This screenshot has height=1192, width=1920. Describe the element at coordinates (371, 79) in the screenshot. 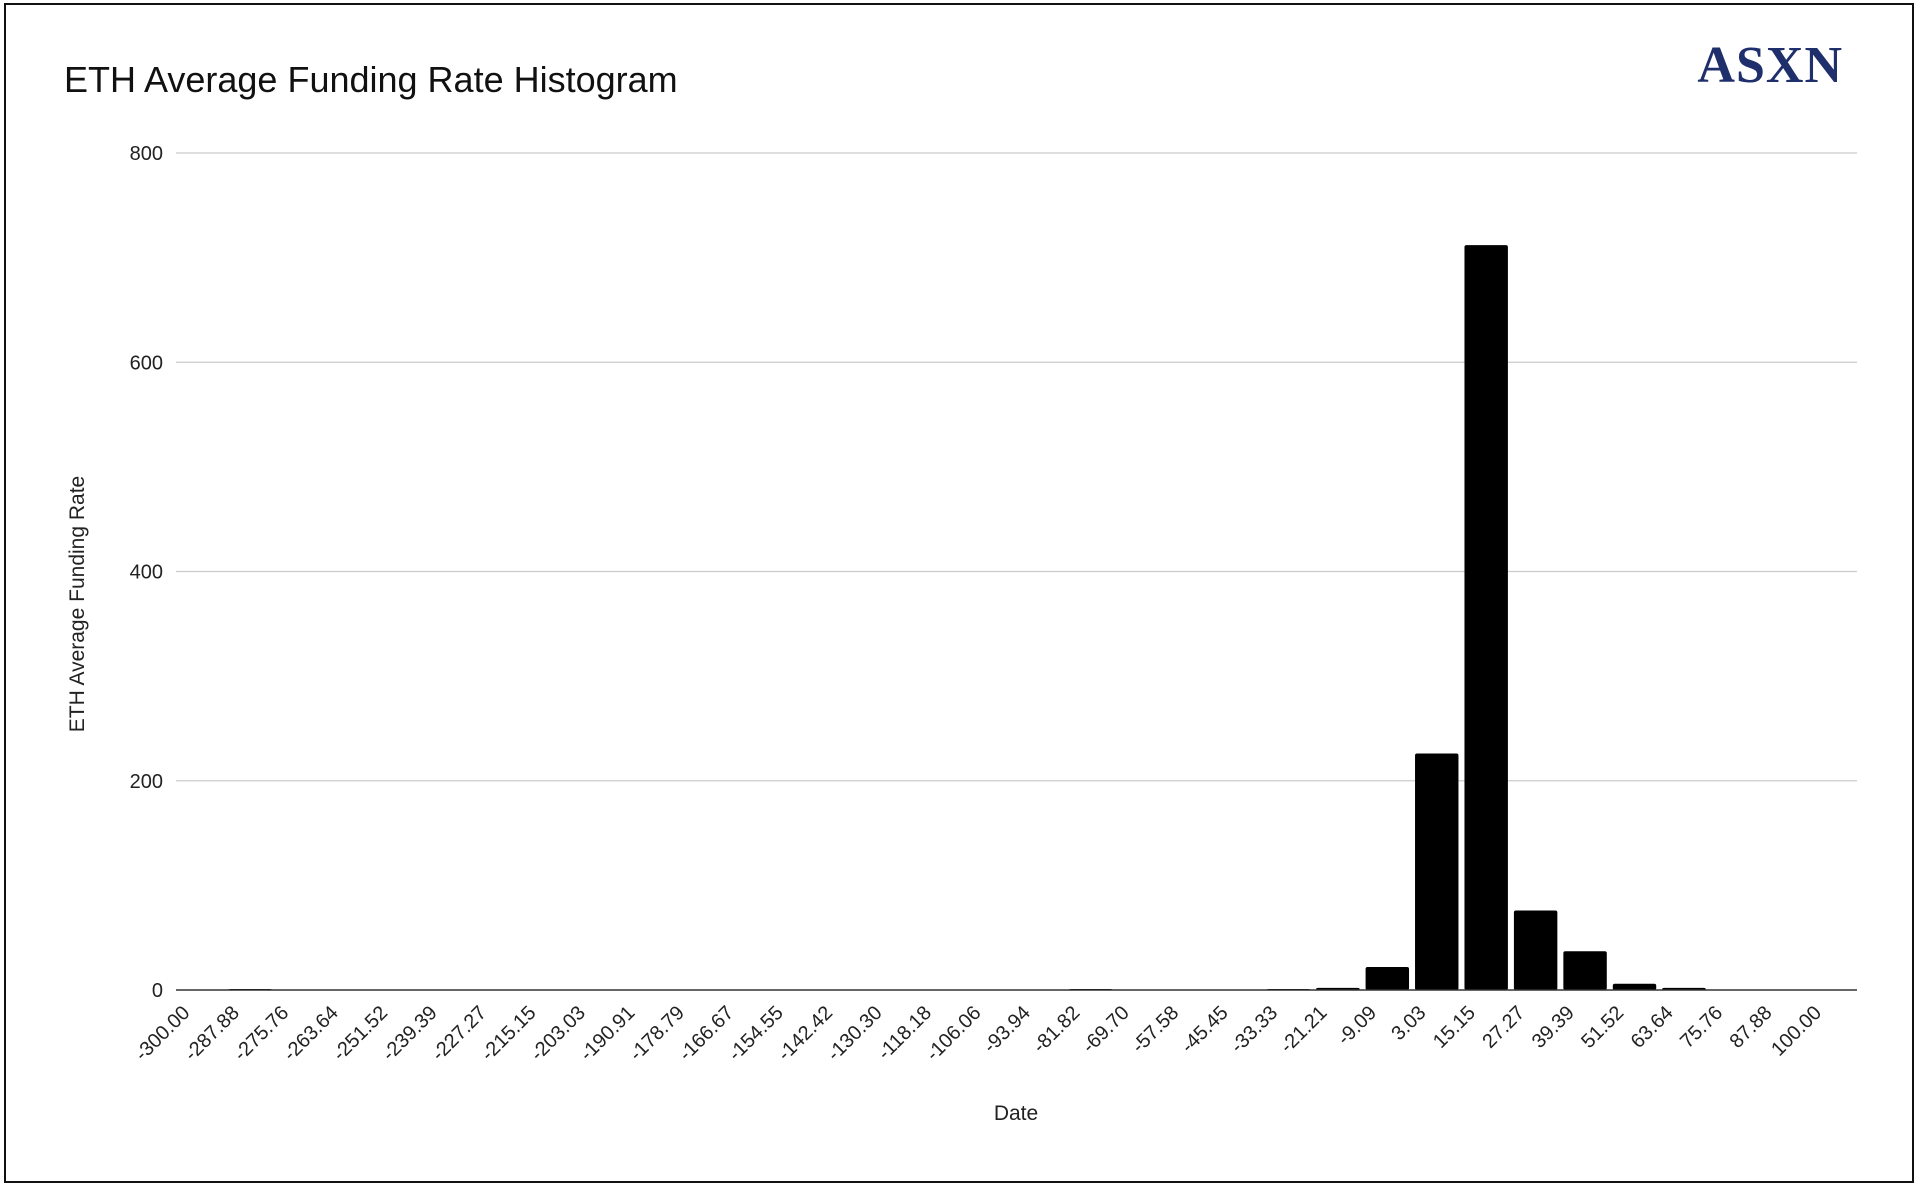

I see `chart-title: ETH Average Funding Rate Histogram` at that location.